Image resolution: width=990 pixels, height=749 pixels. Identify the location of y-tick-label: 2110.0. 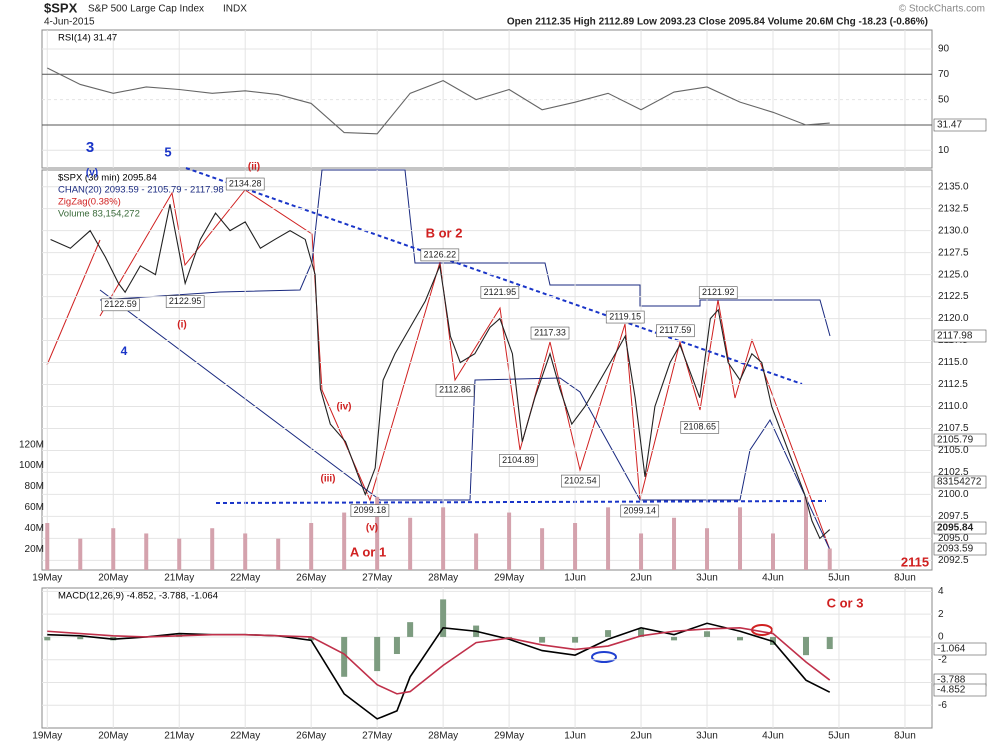
(953, 406).